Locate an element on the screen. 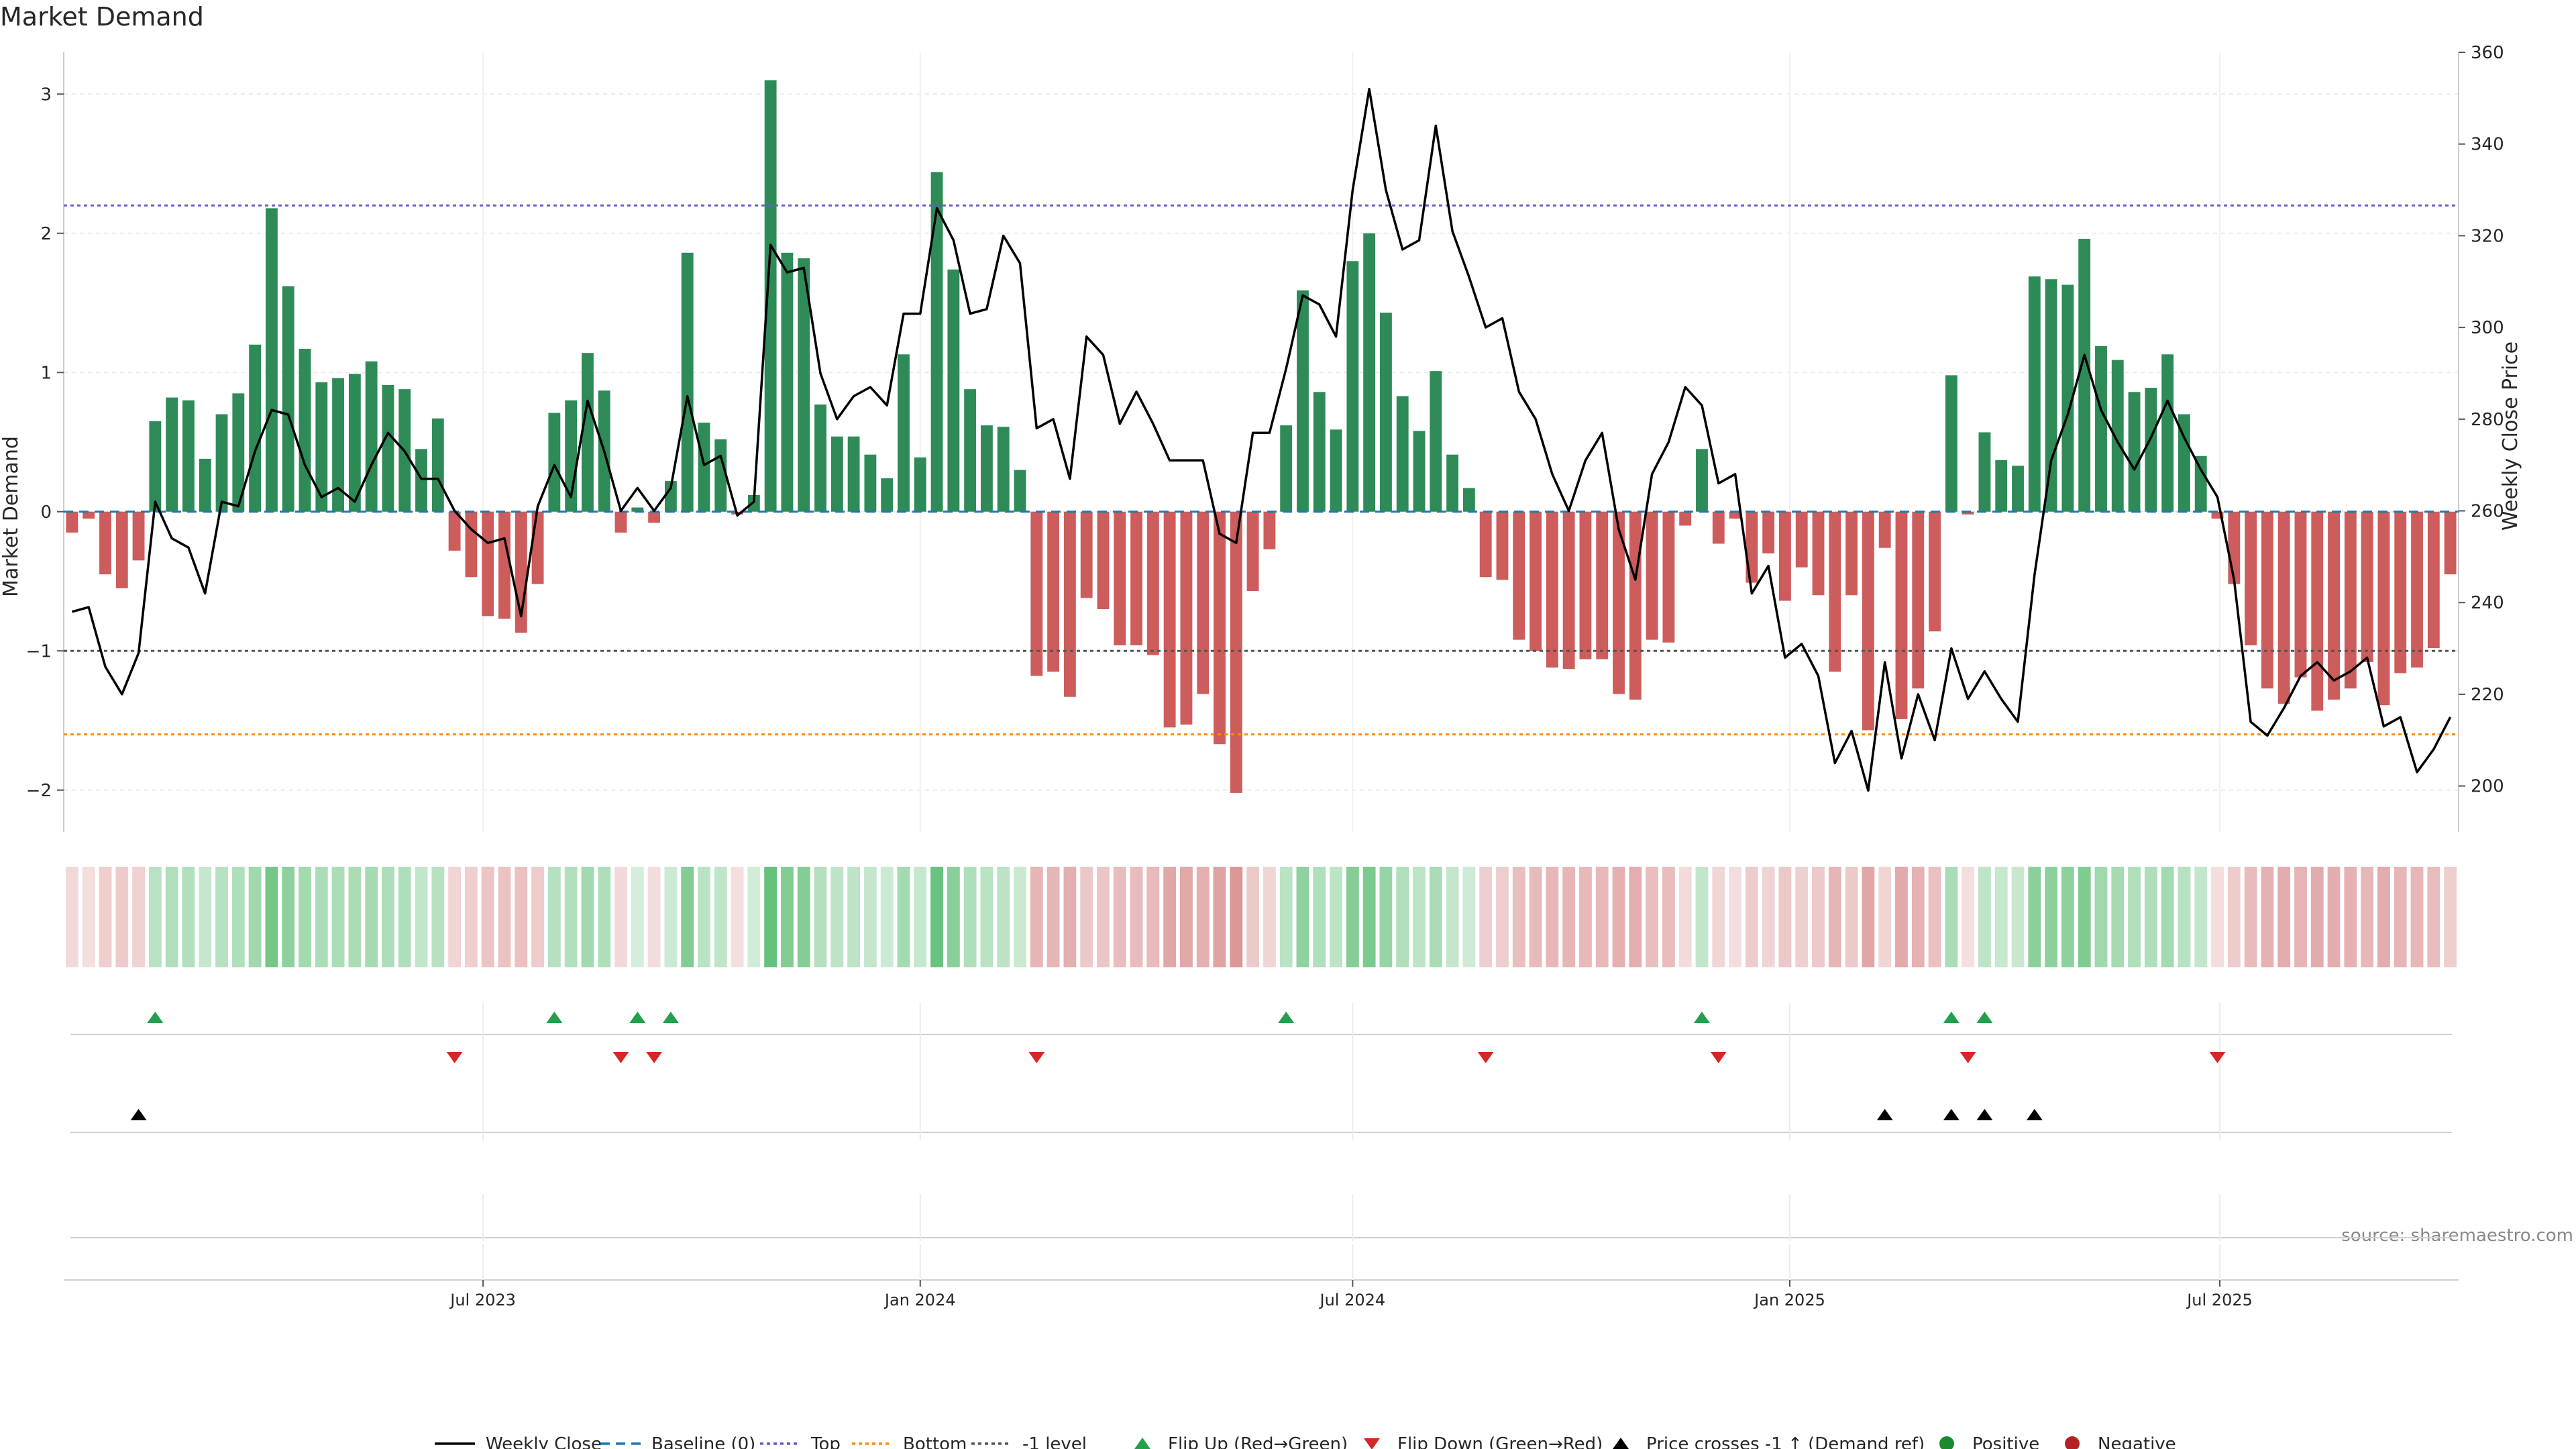 The height and width of the screenshot is (1449, 2576). left-tick-label: 1 is located at coordinates (46, 373).